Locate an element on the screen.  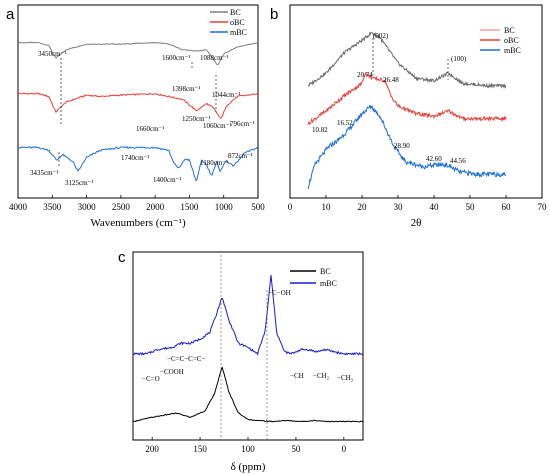
x-tick-label-c: 200 is located at coordinates (152, 449).